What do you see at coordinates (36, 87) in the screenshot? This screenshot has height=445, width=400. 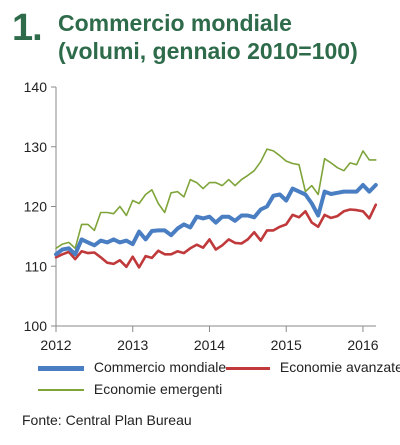 I see `y-tick-label: 140` at bounding box center [36, 87].